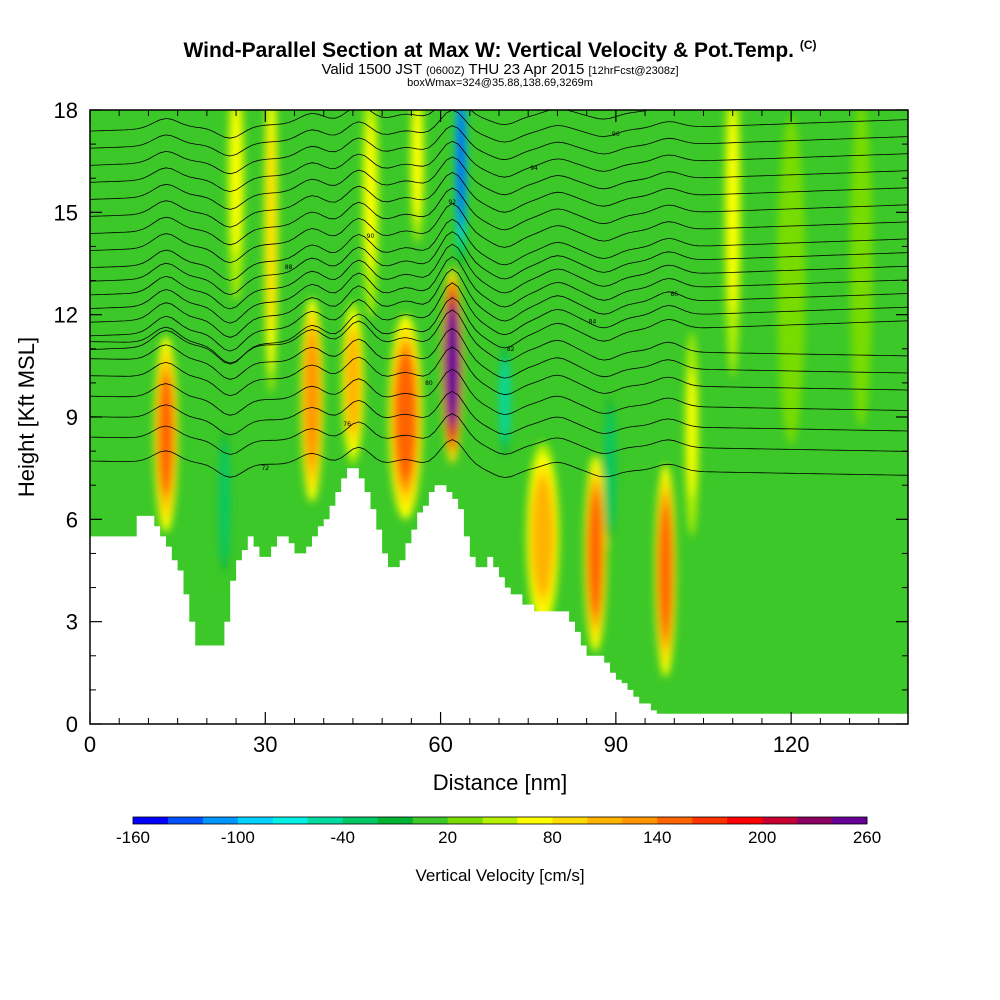  Describe the element at coordinates (342, 837) in the screenshot. I see `colorbar-tick-label: -40` at that location.